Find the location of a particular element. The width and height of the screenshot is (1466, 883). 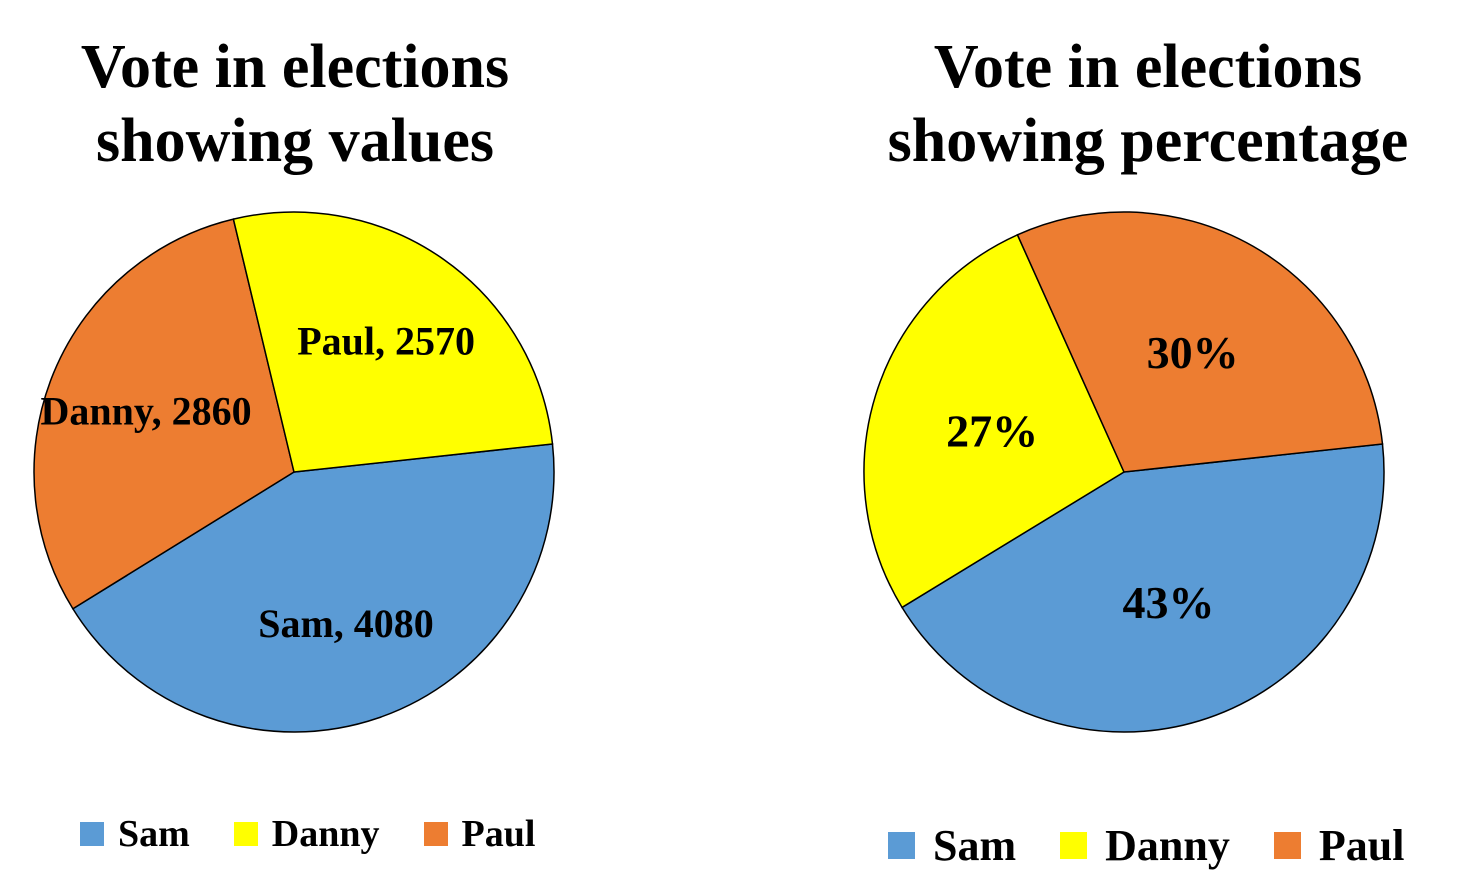

chart-title-line-2: showing values is located at coordinates (295, 141).